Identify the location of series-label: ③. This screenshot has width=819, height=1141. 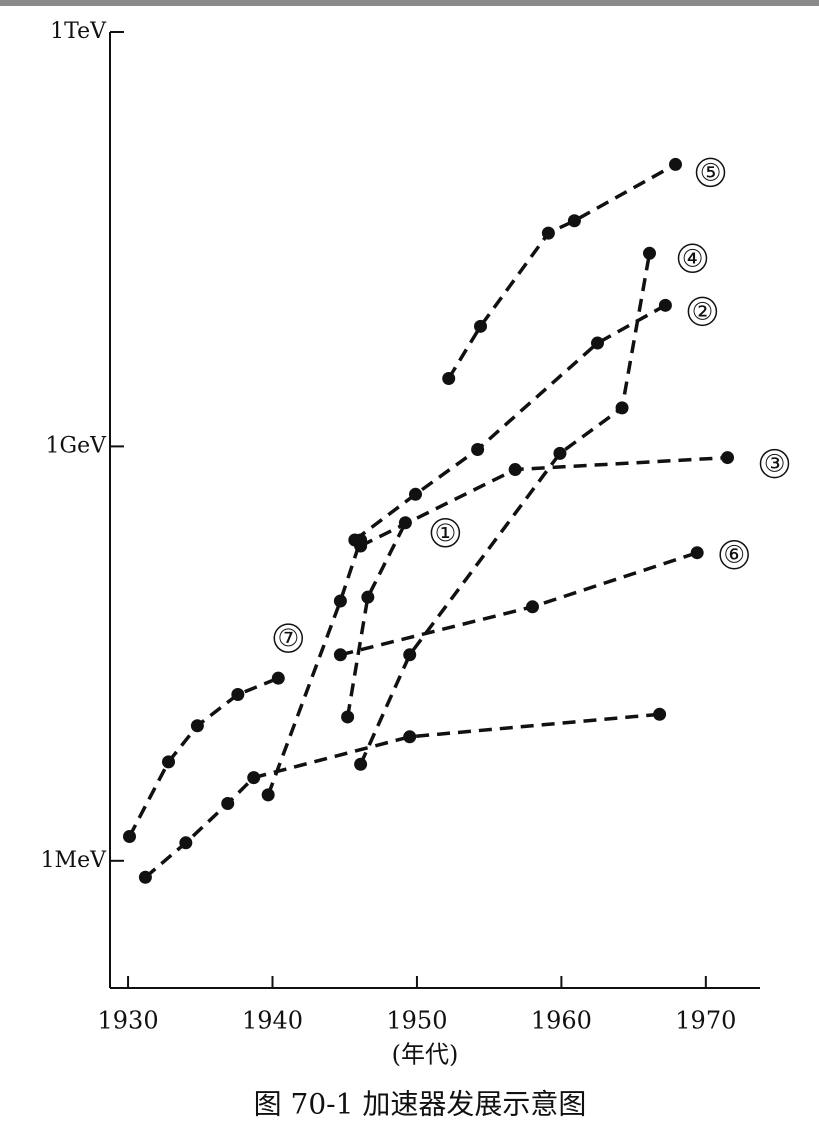
(775, 464).